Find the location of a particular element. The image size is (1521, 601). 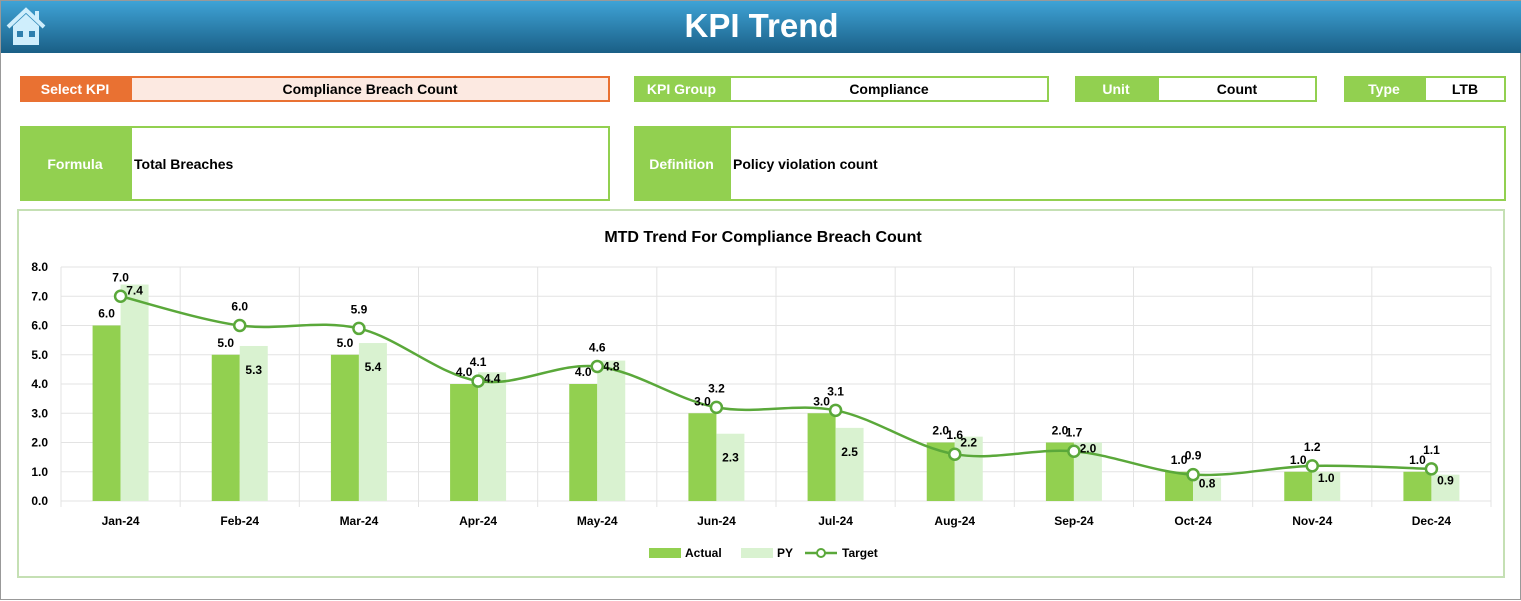

py-data-label: 4.8 is located at coordinates (611, 367).